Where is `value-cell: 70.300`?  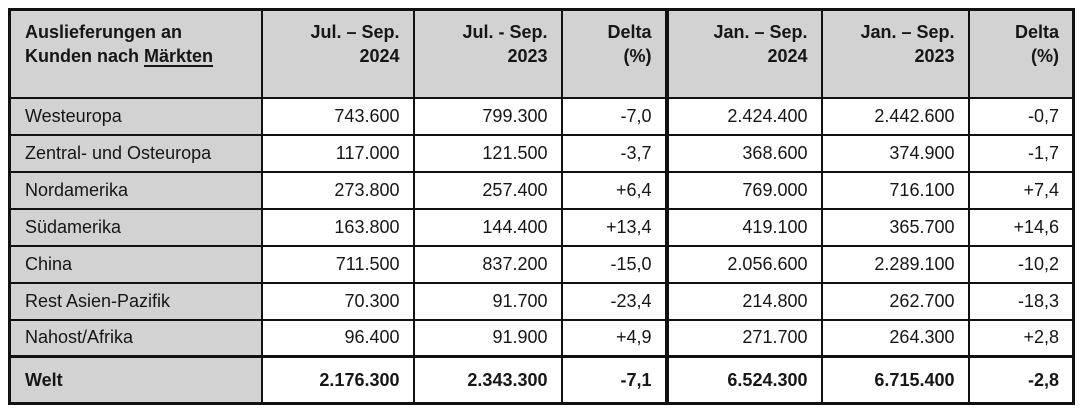
value-cell: 70.300 is located at coordinates (337, 301).